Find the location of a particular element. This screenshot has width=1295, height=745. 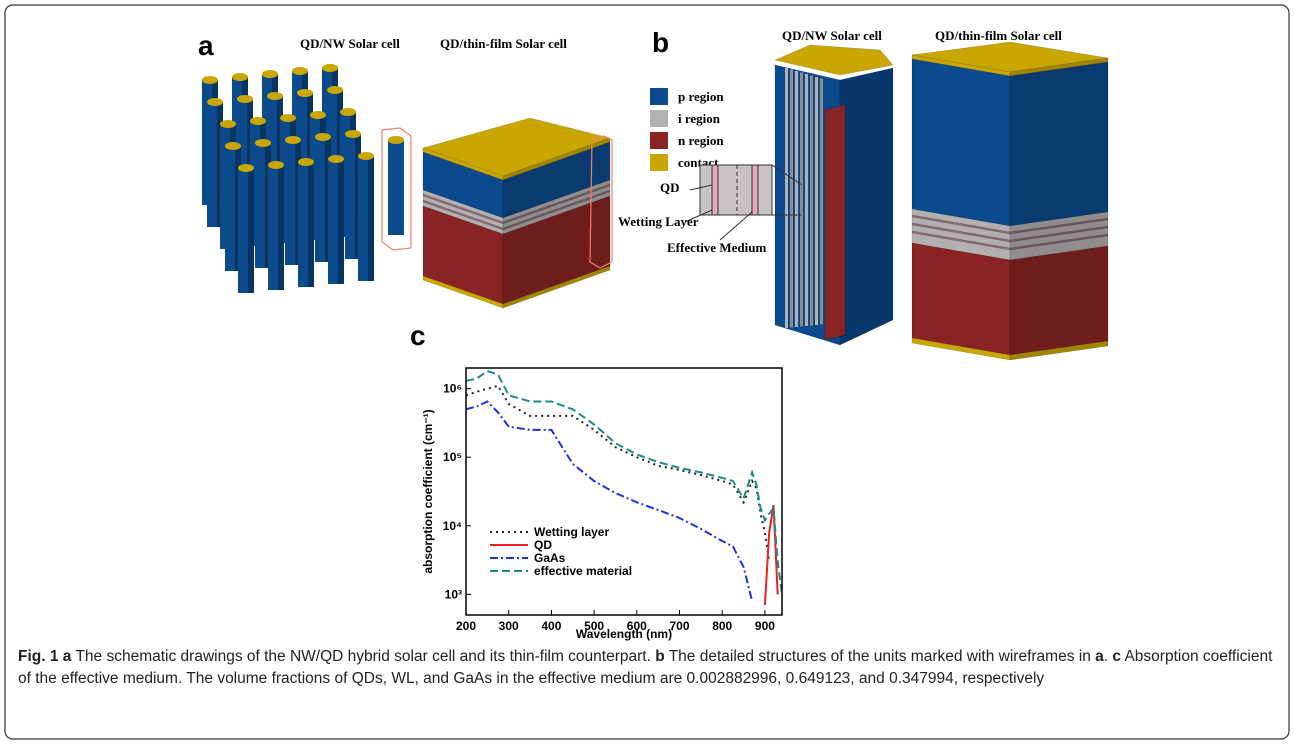

legend-label: QD is located at coordinates (543, 545).